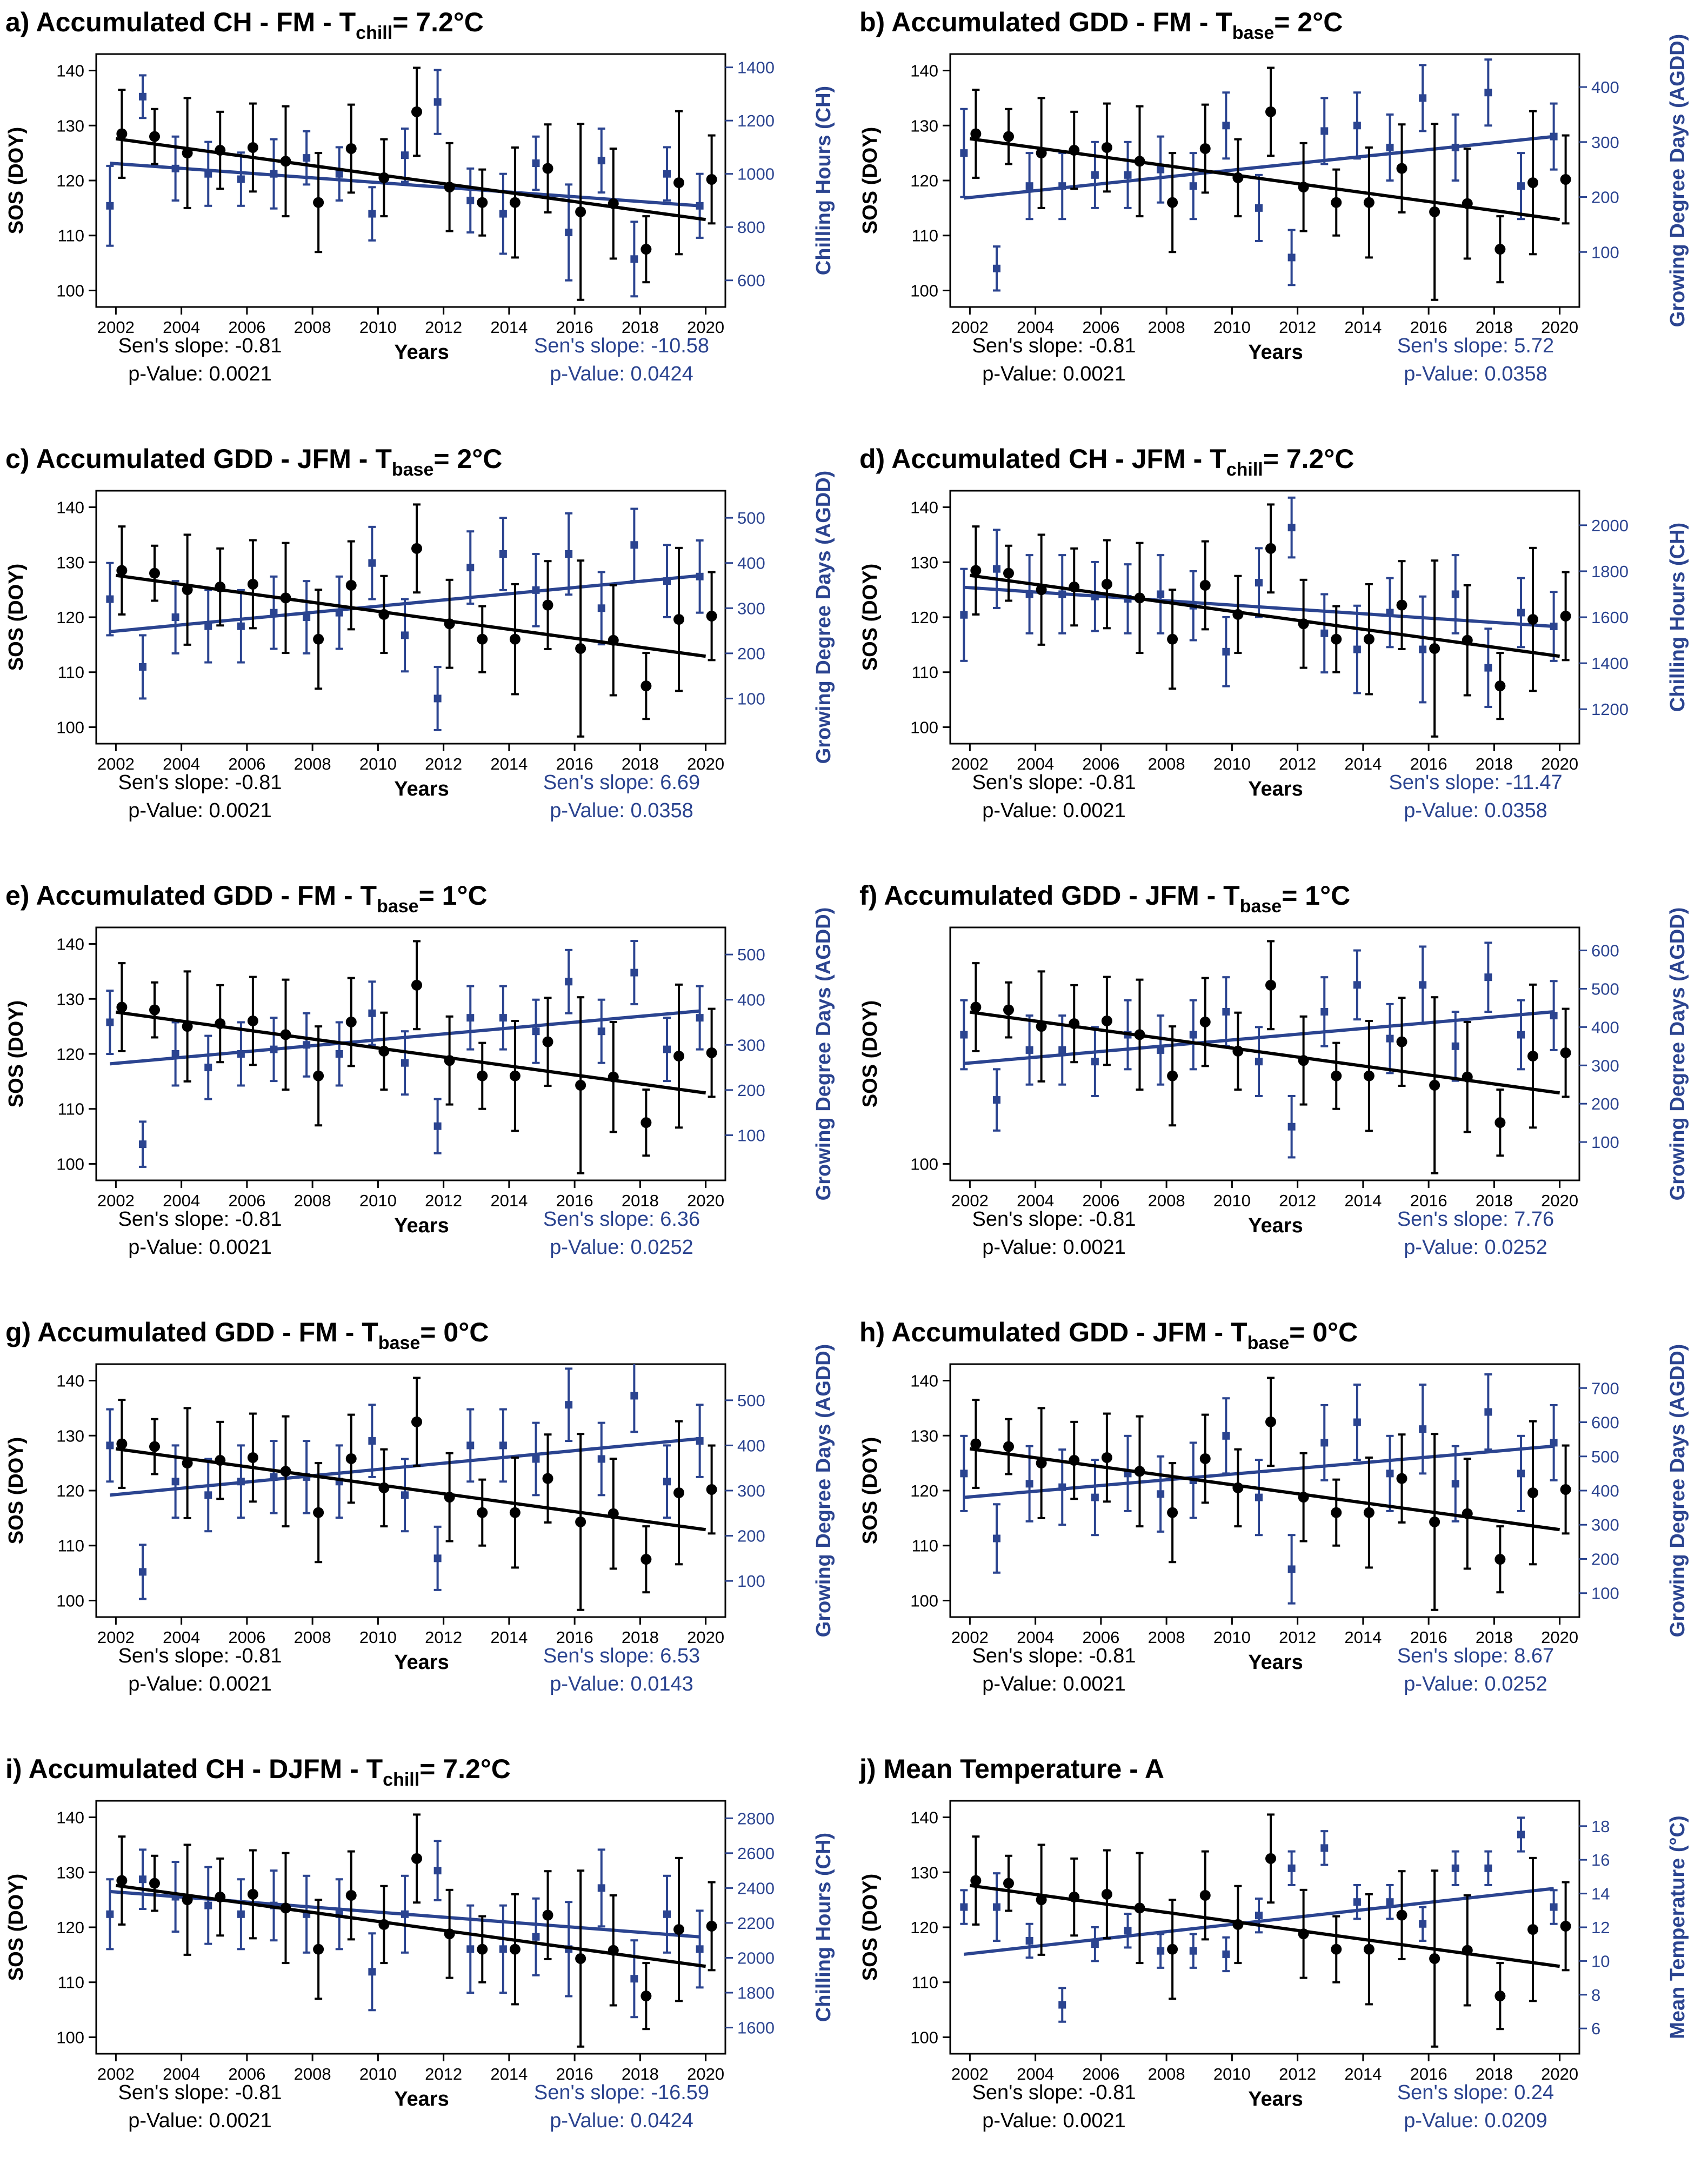 The width and height of the screenshot is (1708, 2164). I want to click on y2-tick-label: 600, so click(1605, 1423).